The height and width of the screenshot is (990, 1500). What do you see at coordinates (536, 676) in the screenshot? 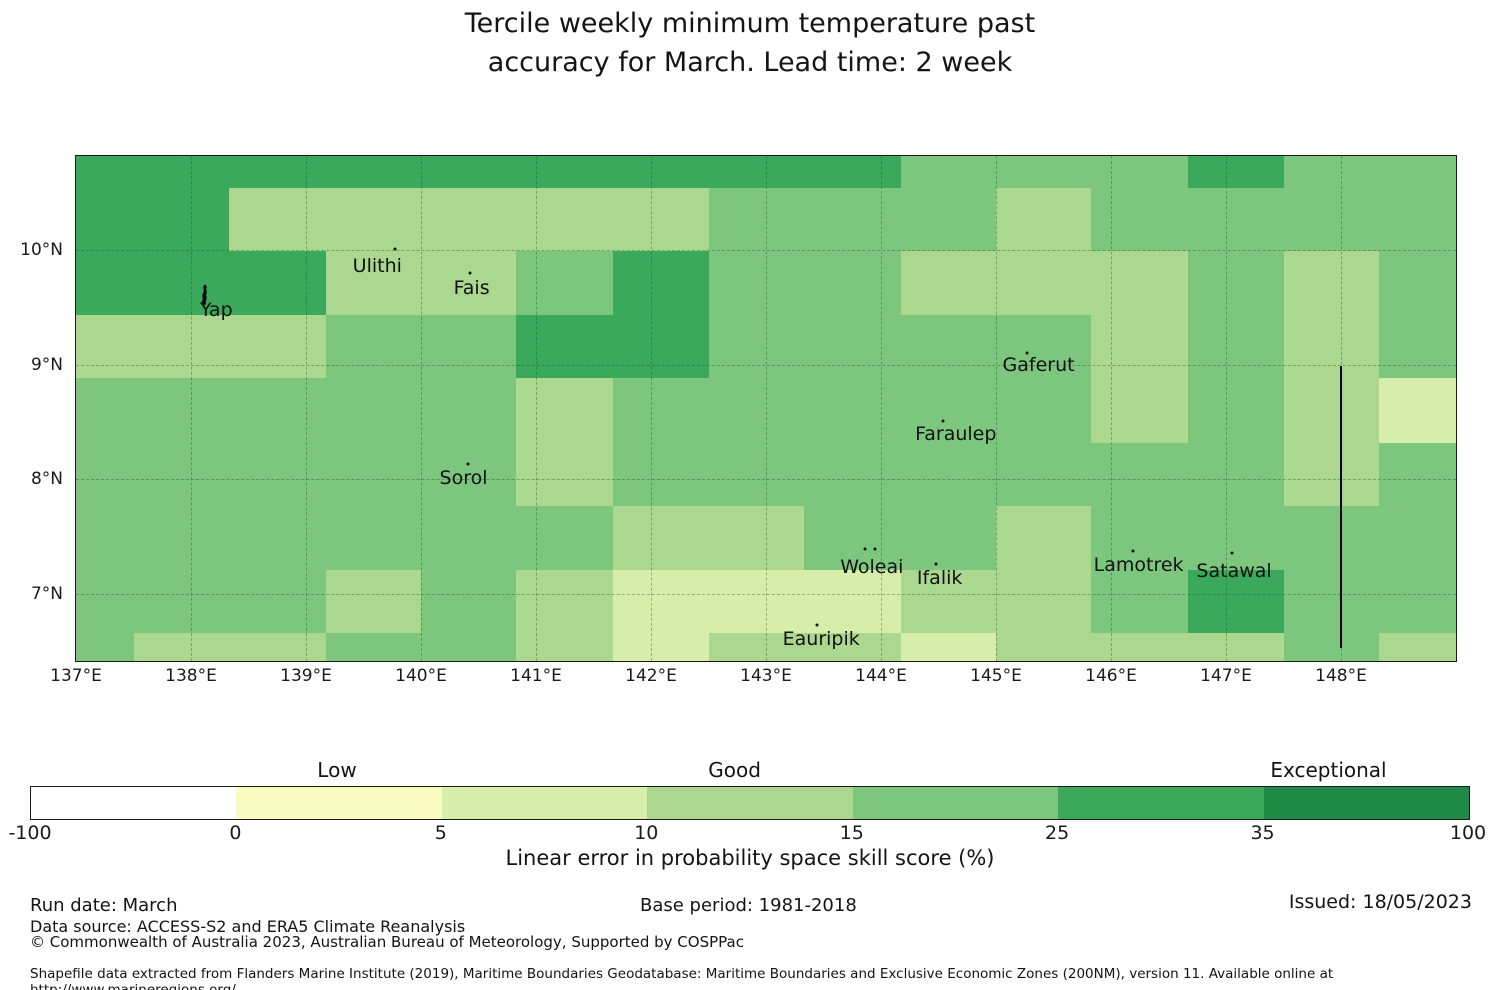
I see `x-axis-tick-label: 141°E` at bounding box center [536, 676].